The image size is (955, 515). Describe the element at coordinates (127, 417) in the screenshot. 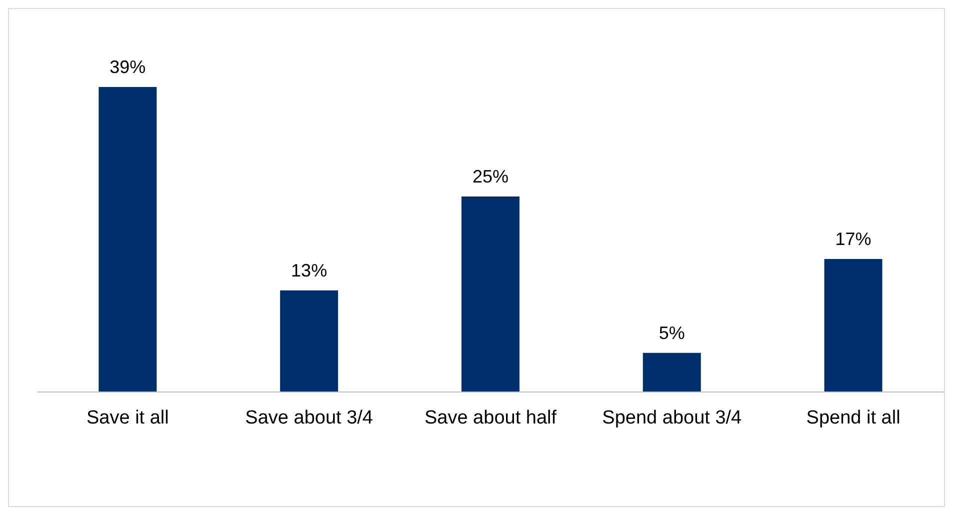

I see `x-tick-label: Save it all` at that location.